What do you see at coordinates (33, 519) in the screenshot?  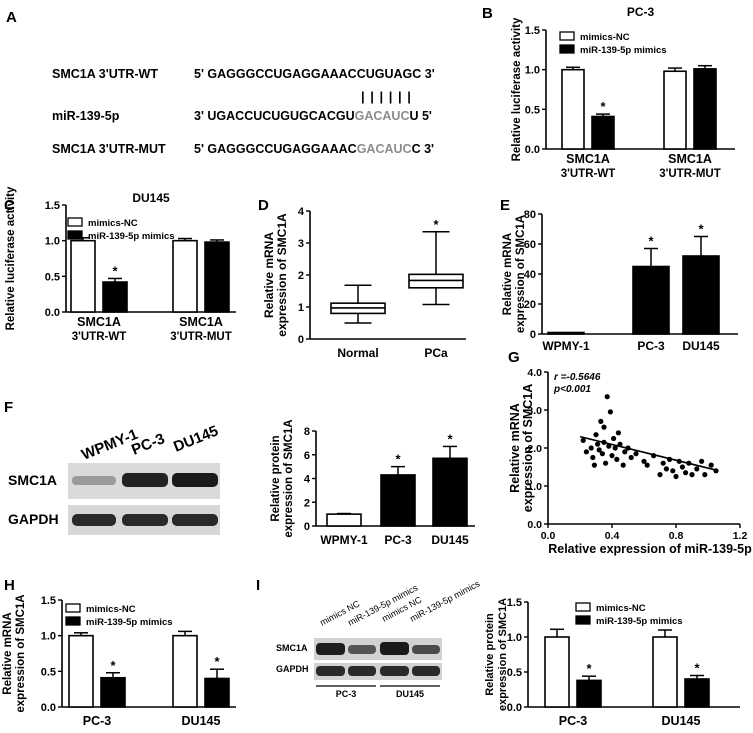 I see `wb-f-row-label: GAPDH` at bounding box center [33, 519].